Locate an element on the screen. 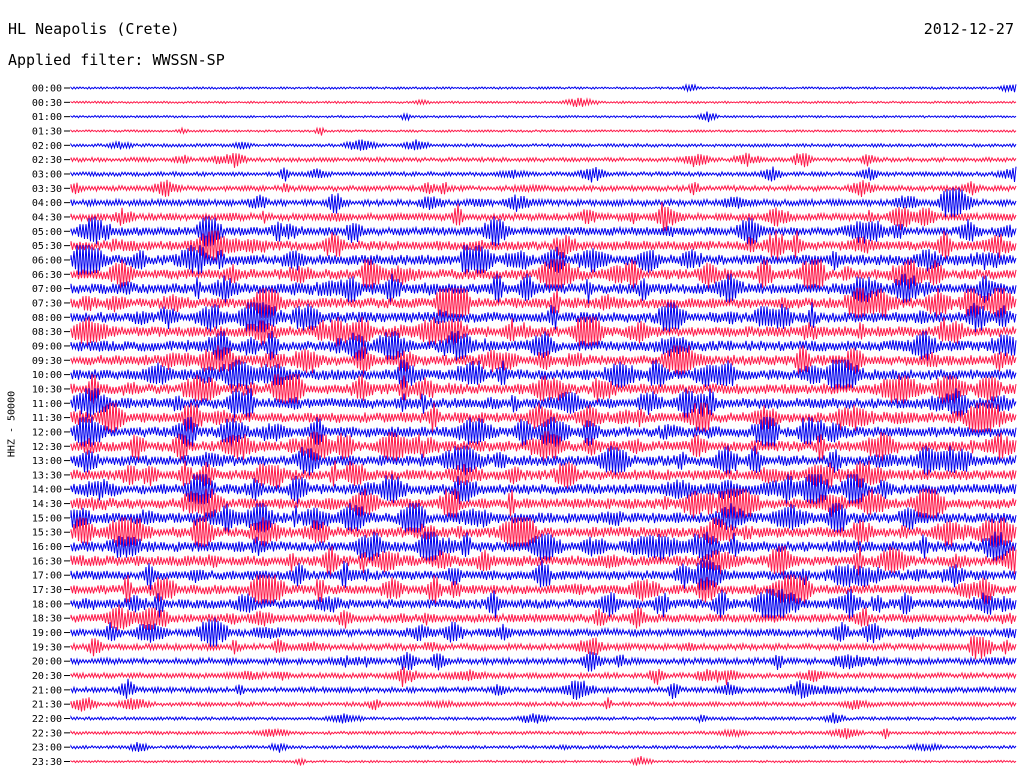 Image resolution: width=1024 pixels, height=780 pixels. time-tick-label: 15:30 is located at coordinates (47, 533).